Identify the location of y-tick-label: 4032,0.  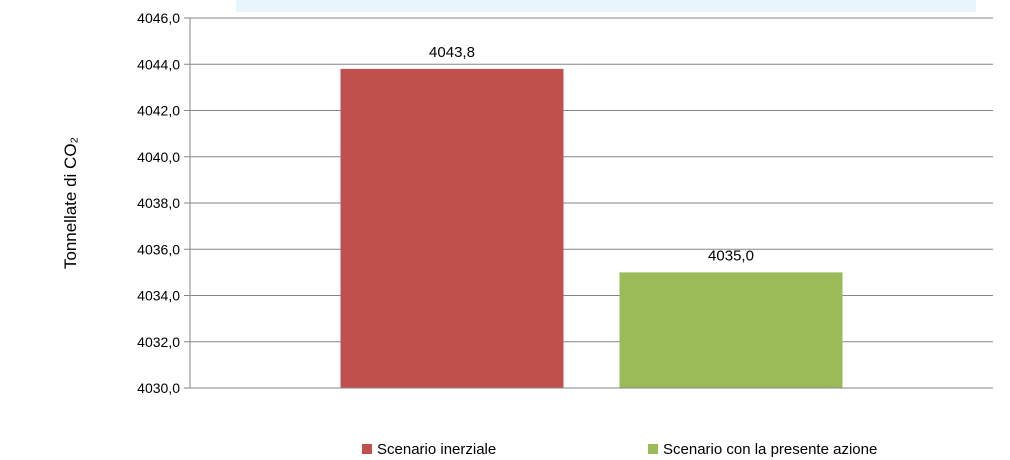
(158, 342).